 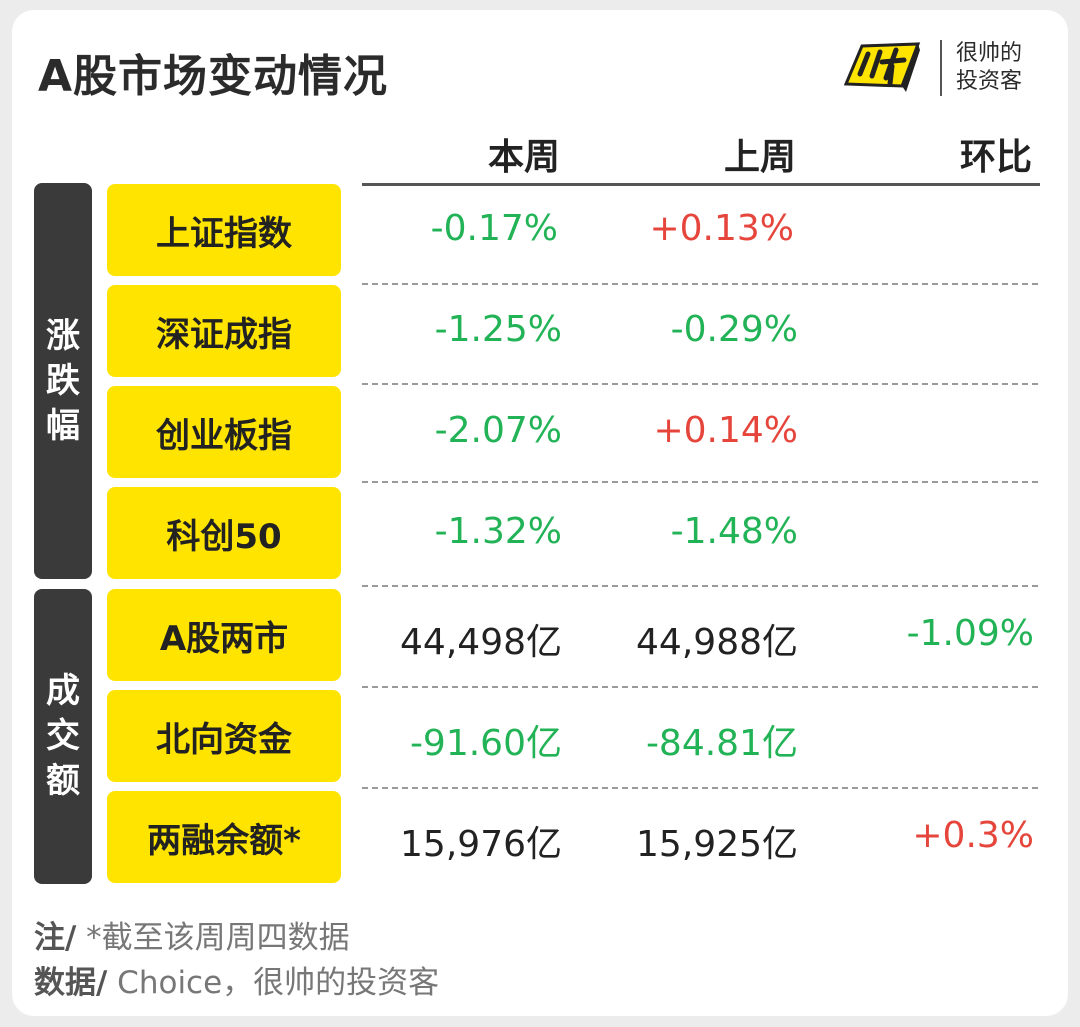 I want to click on cell-star50-this-week: -1.32%, so click(x=498, y=531).